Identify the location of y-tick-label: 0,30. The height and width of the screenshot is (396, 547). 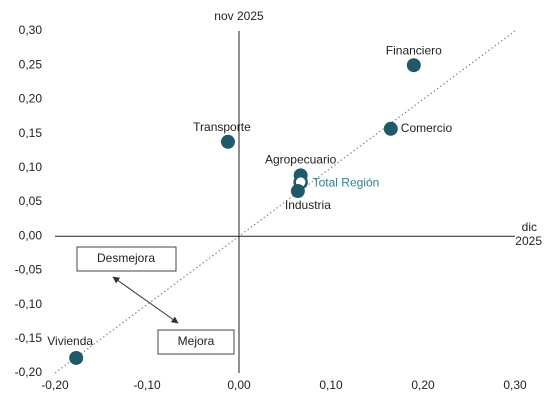
(31, 30).